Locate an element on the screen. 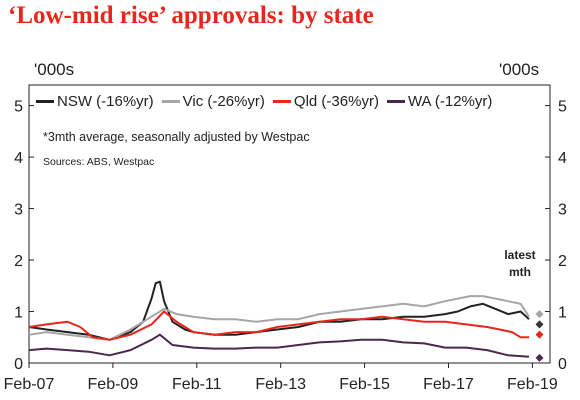 Image resolution: width=580 pixels, height=400 pixels. y-tick-label-left: 2 is located at coordinates (18, 261).